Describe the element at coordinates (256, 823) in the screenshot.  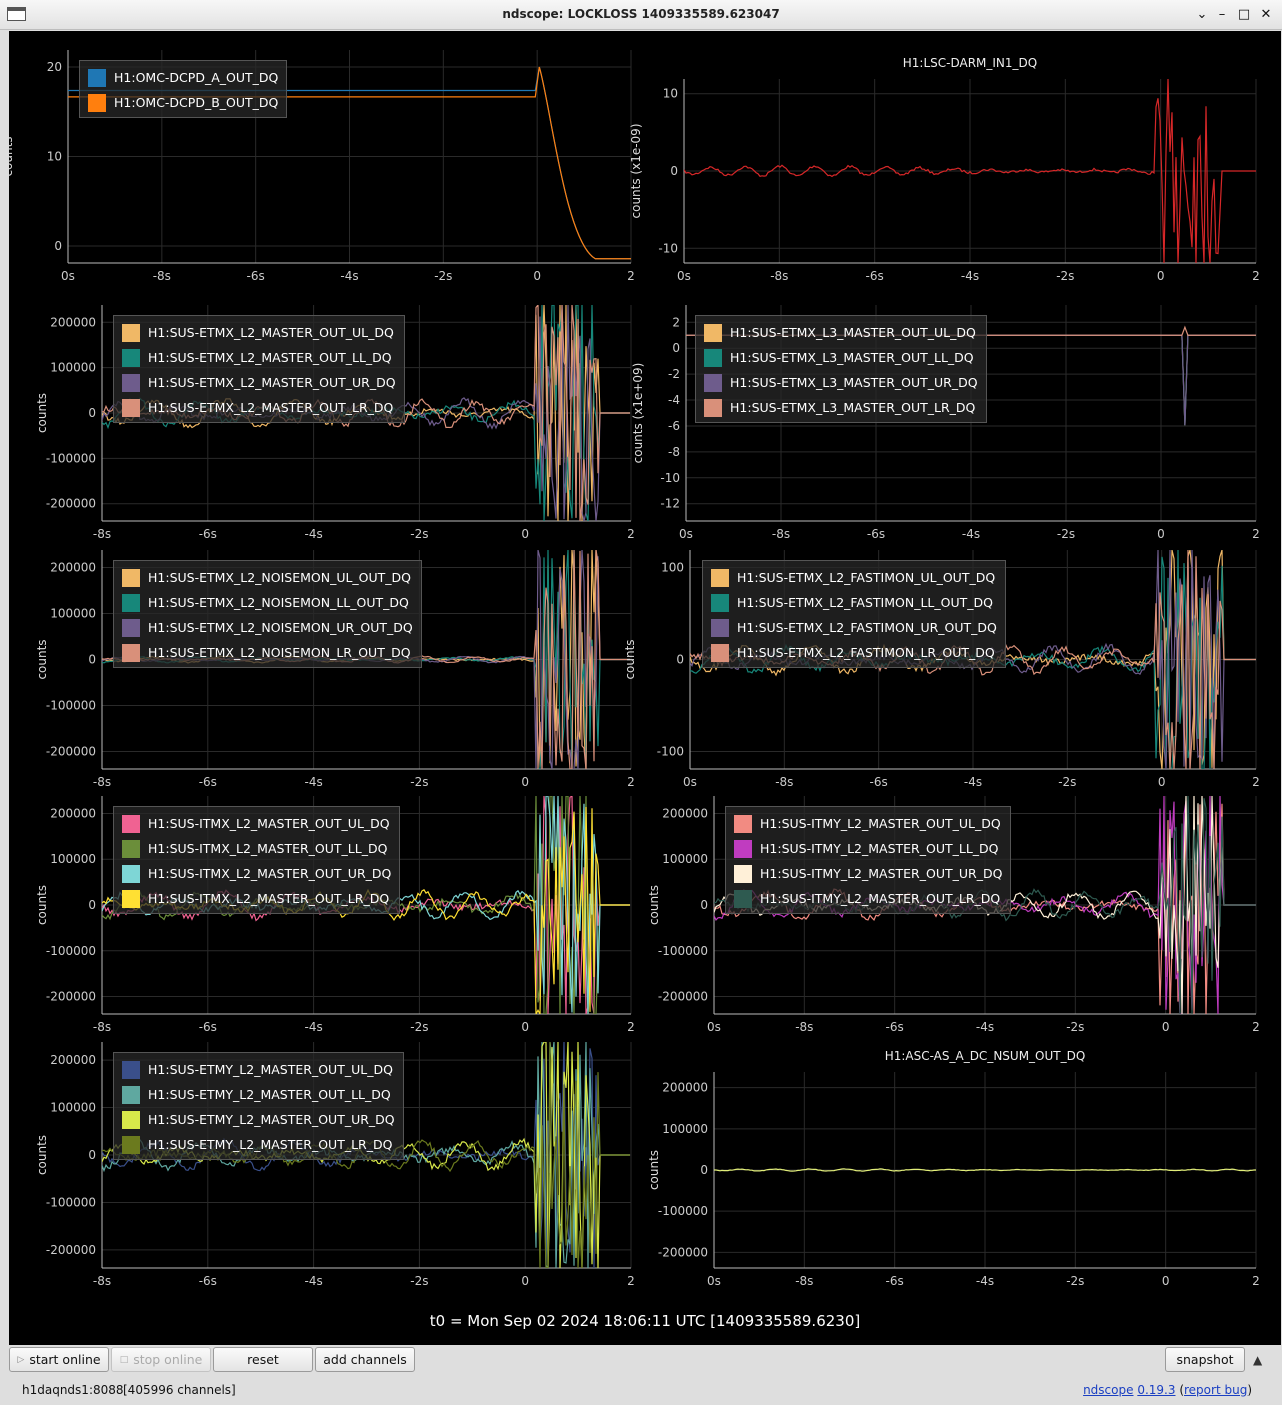
I see `legend-item: H1:SUS-ITMX_L2_MASTER_OUT_UL_DQ` at that location.